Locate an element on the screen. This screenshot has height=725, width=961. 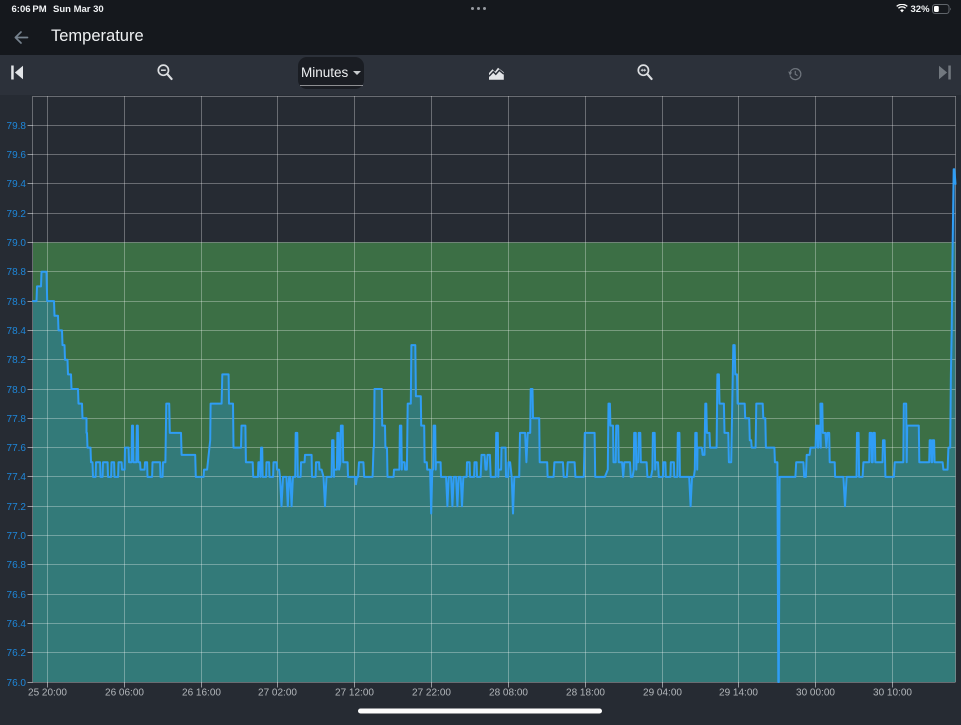
svg-text: 27 12:00 is located at coordinates (354, 693).